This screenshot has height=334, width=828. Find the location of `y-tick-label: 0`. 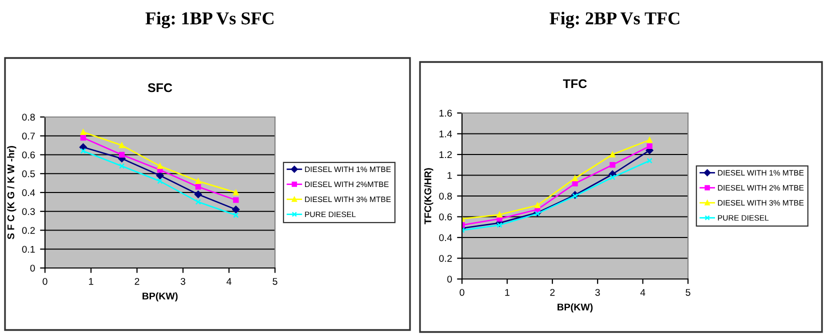

y-tick-label: 0 is located at coordinates (32, 268).